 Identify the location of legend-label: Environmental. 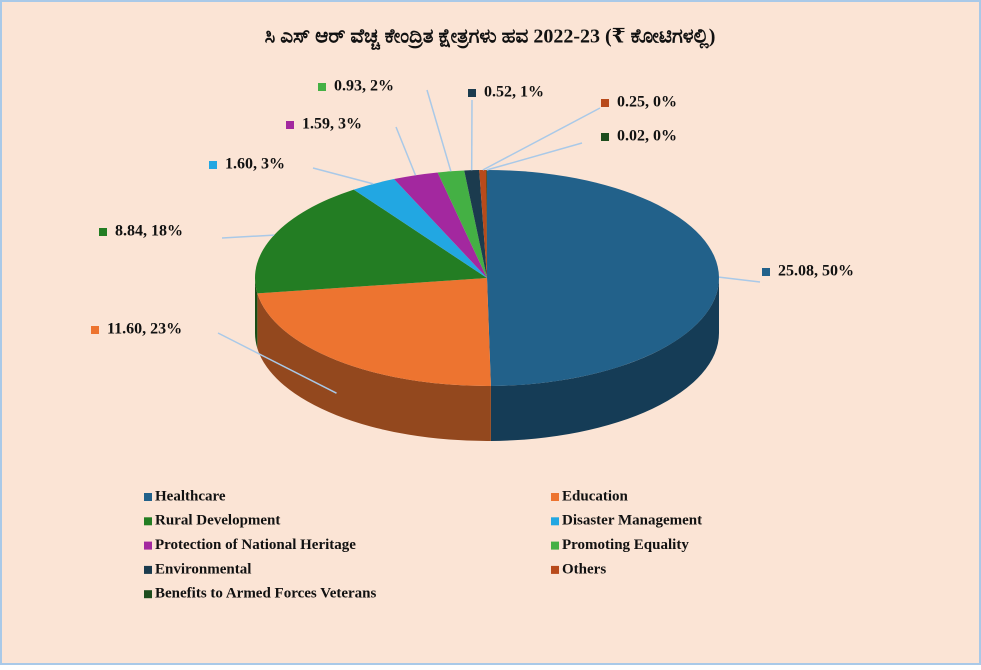
(203, 569).